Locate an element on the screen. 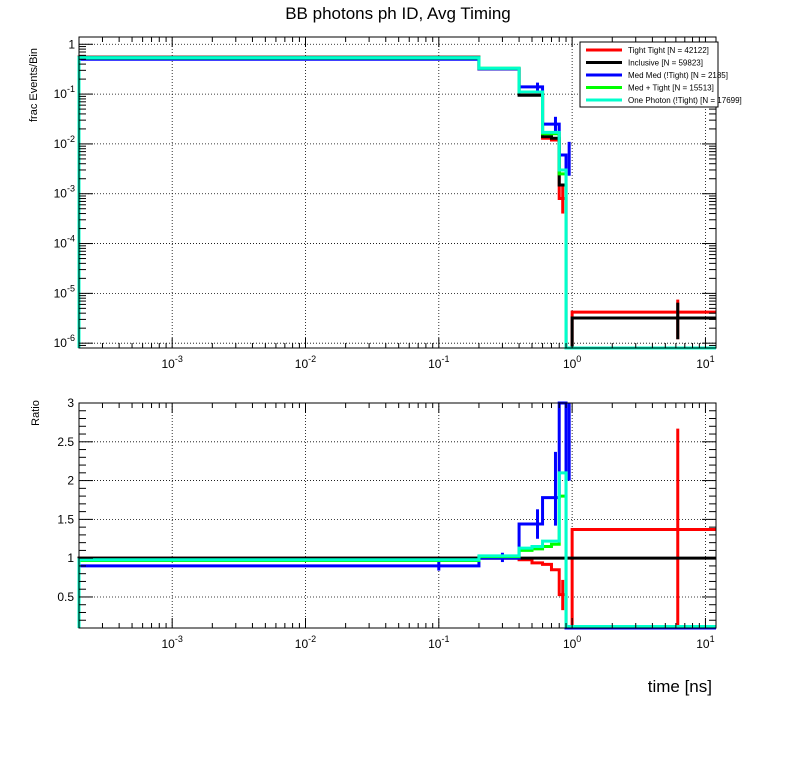 This screenshot has width=796, height=772. top-ylabel: frac Events/Bin is located at coordinates (34, 85).